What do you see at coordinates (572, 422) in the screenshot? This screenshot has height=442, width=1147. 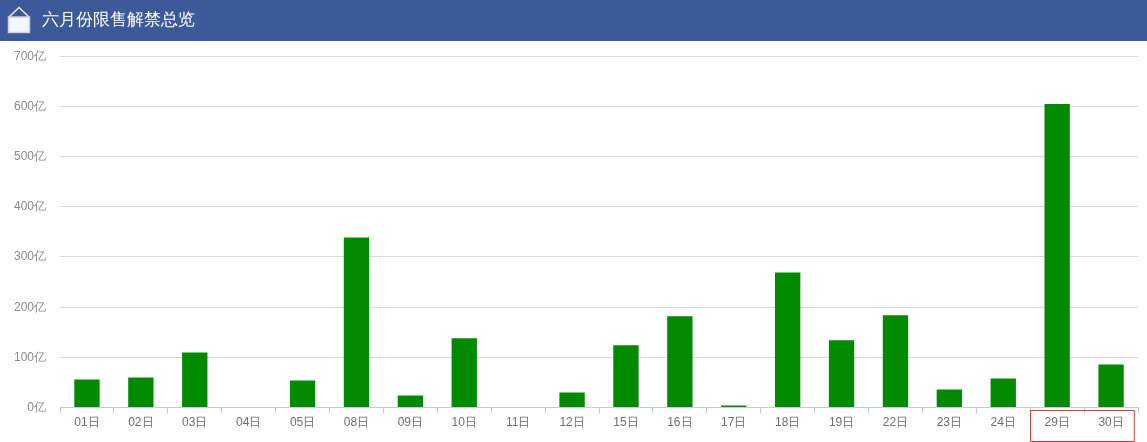 I see `x-tick-label: 12日` at bounding box center [572, 422].